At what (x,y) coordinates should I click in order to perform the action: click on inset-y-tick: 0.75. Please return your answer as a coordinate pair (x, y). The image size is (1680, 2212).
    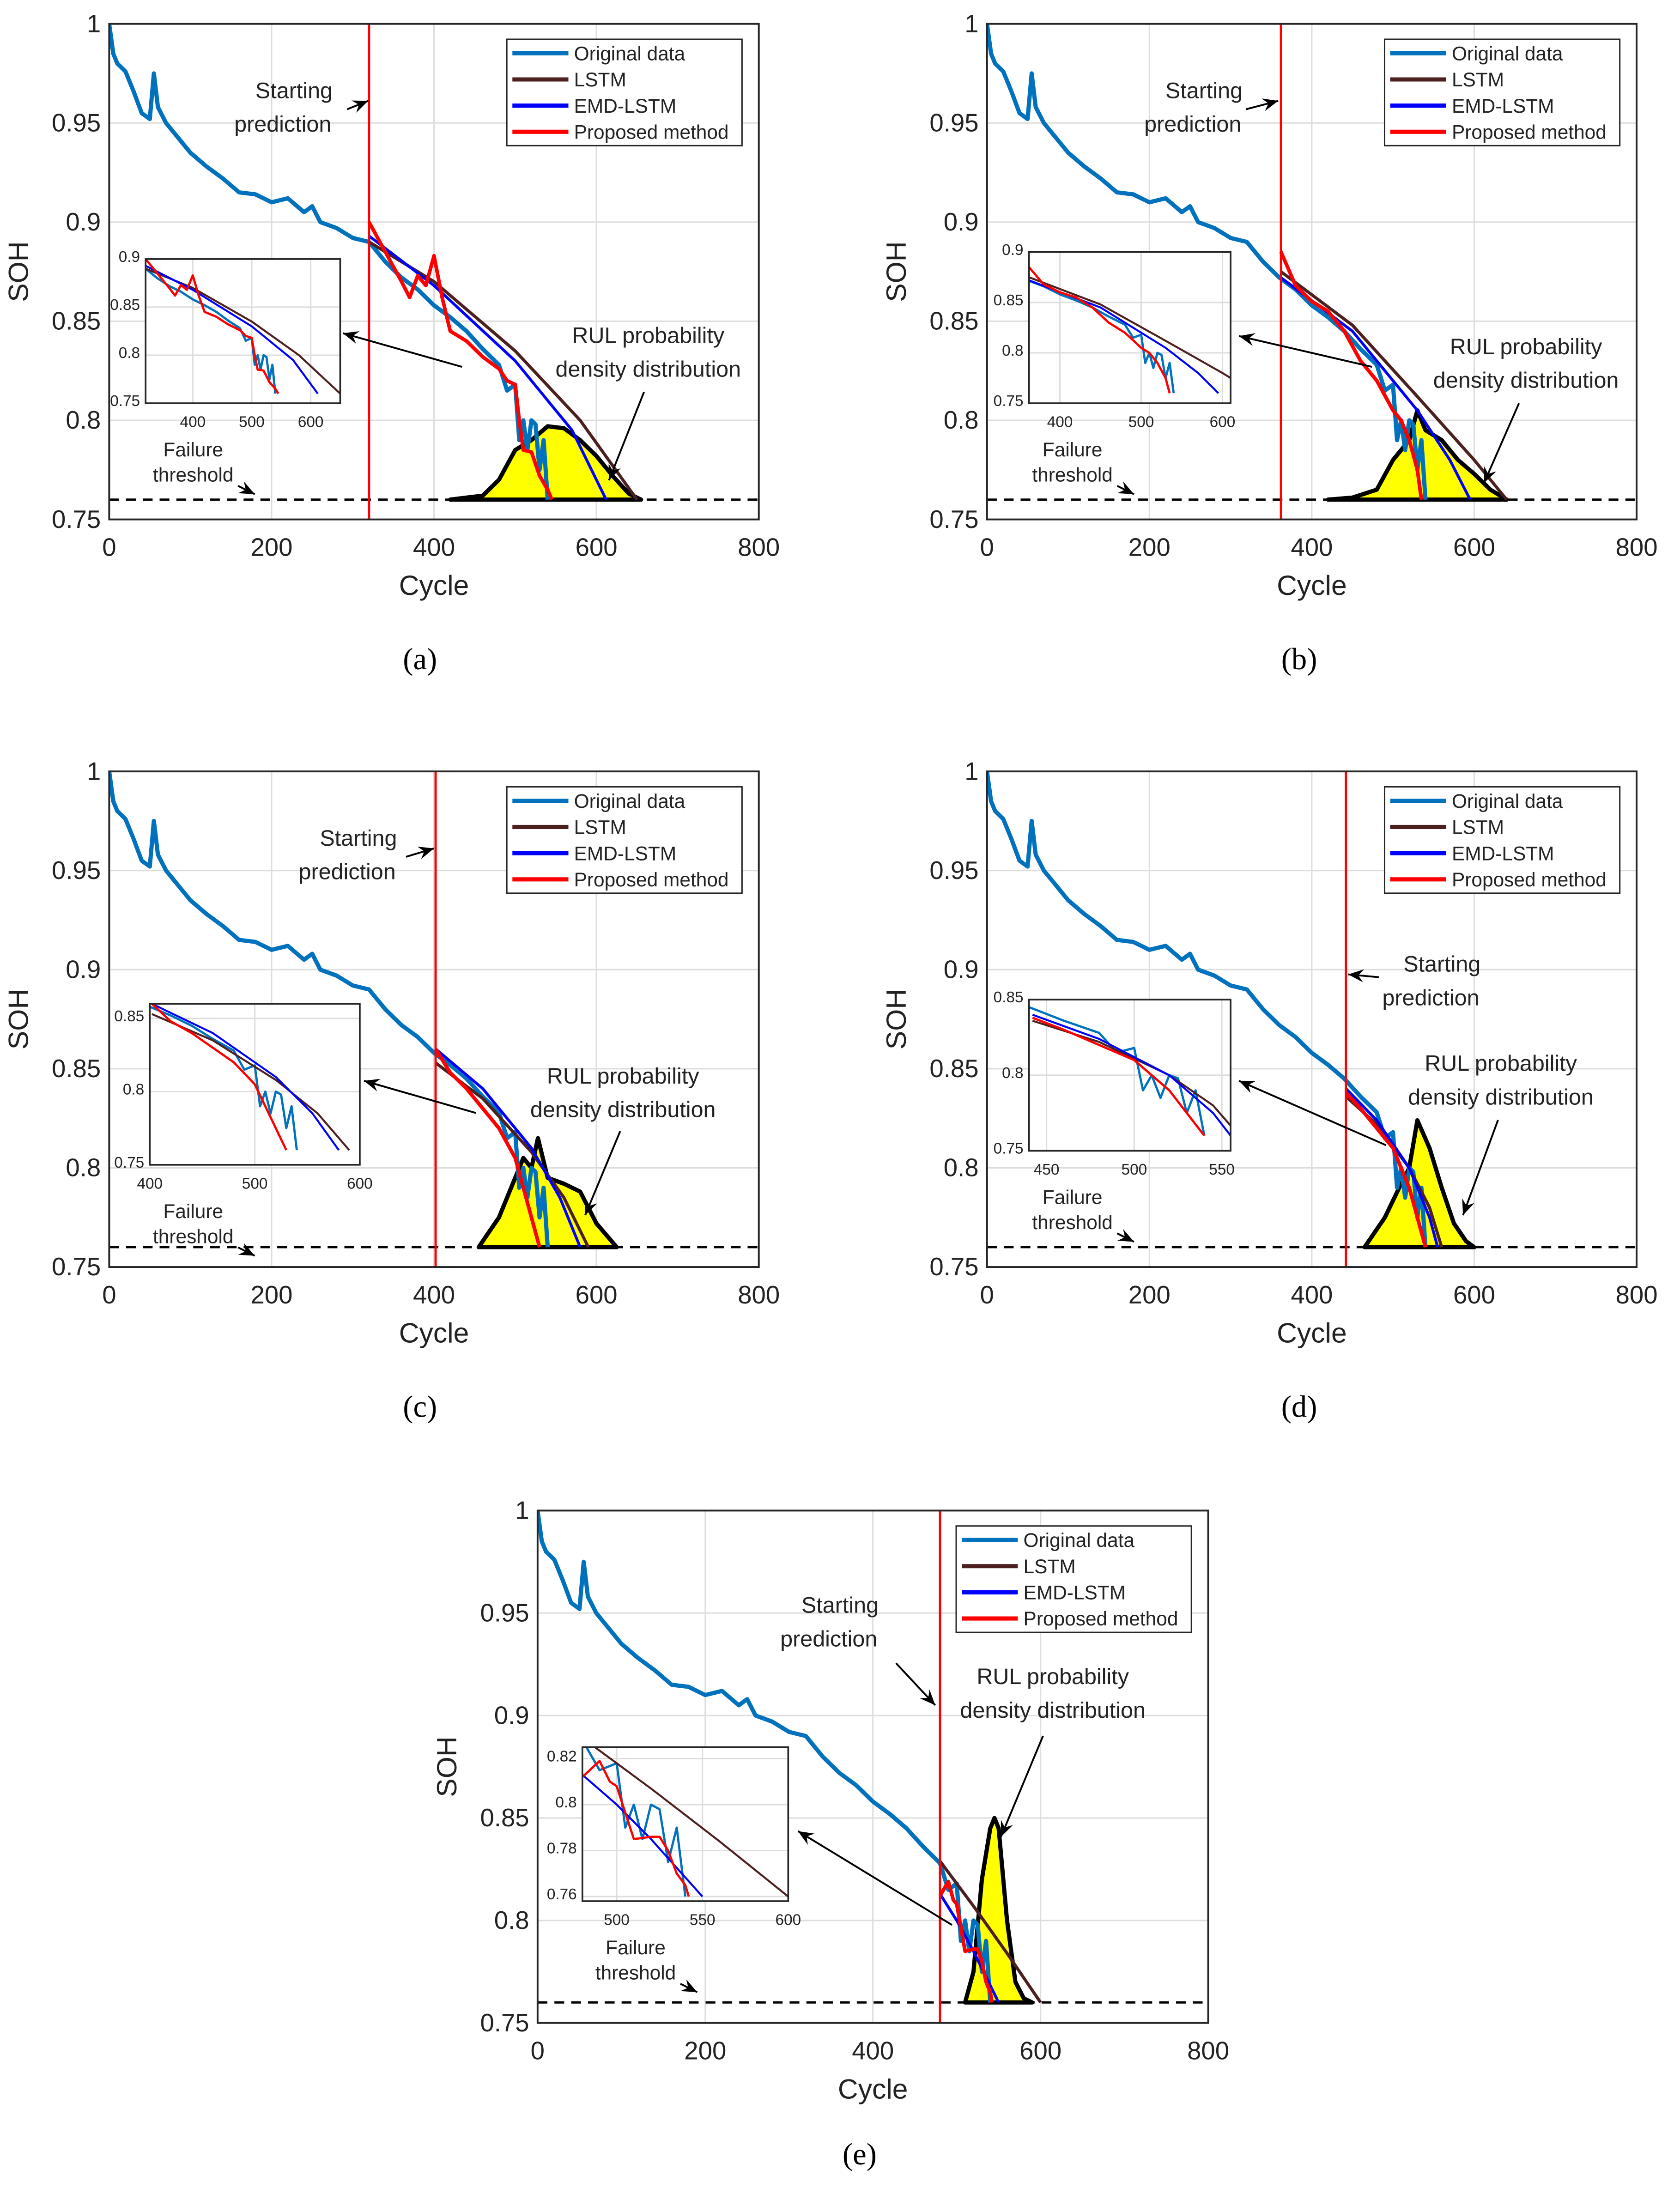
    Looking at the image, I should click on (1009, 401).